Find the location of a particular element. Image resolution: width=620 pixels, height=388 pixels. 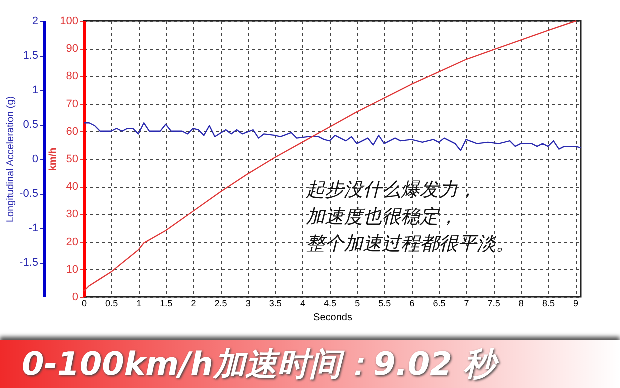

x-tick-label: 4.5 is located at coordinates (330, 303).